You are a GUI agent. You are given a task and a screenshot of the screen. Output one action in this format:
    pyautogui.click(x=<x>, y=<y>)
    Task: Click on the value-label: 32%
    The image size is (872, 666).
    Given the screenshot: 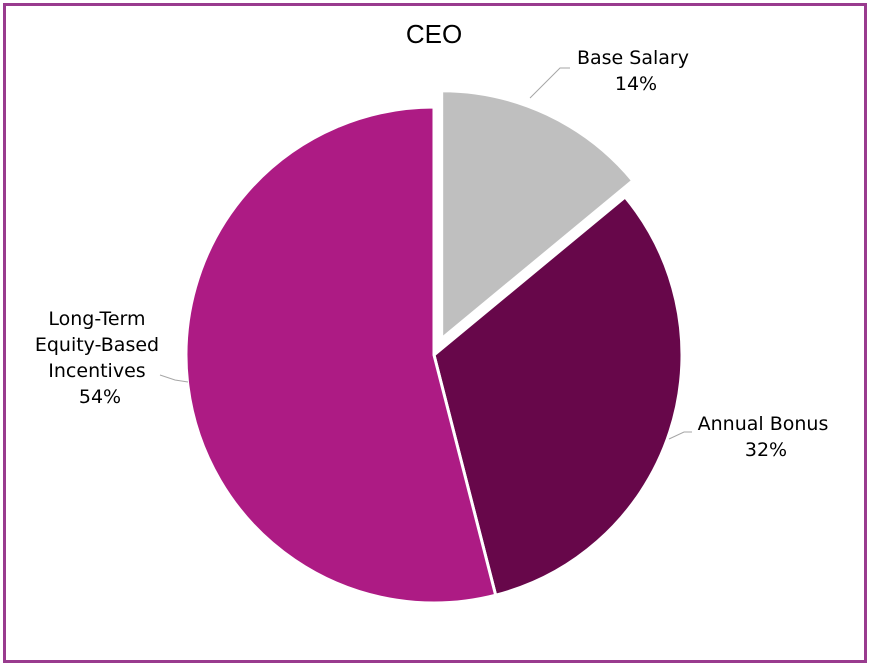 What is the action you would take?
    pyautogui.click(x=766, y=450)
    